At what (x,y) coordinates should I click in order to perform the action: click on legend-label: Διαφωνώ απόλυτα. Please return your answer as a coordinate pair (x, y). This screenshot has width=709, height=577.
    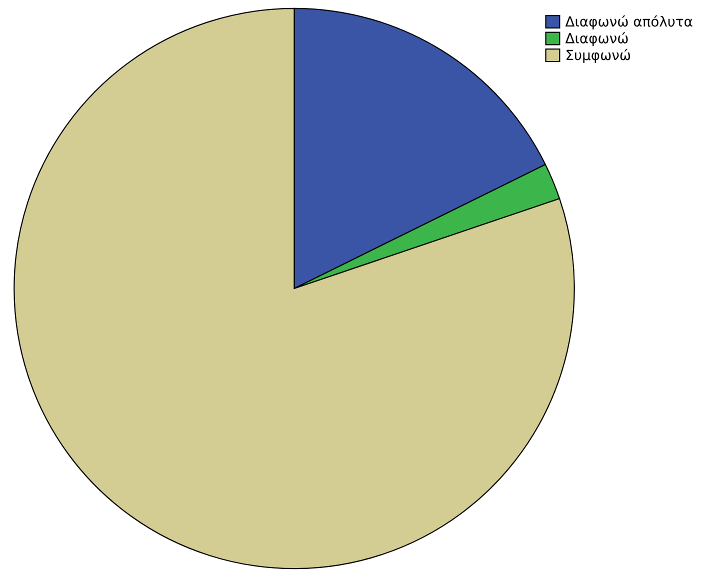
    Looking at the image, I should click on (628, 22).